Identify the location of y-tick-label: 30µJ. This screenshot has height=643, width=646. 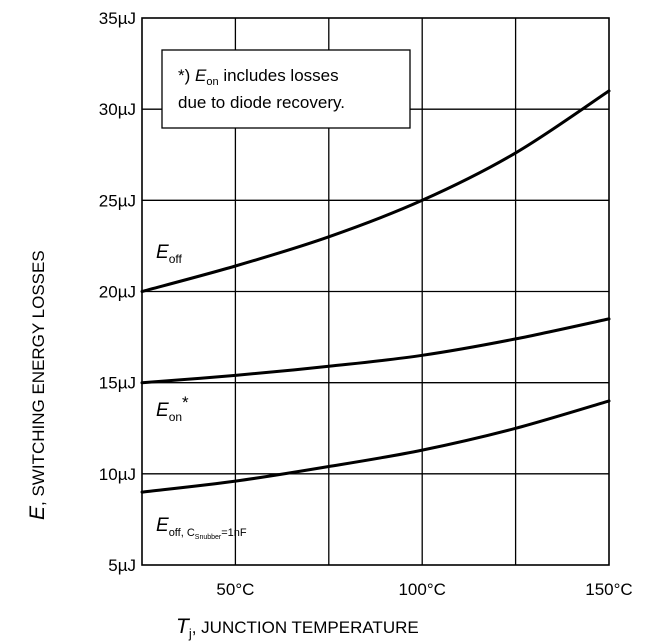
(117, 109).